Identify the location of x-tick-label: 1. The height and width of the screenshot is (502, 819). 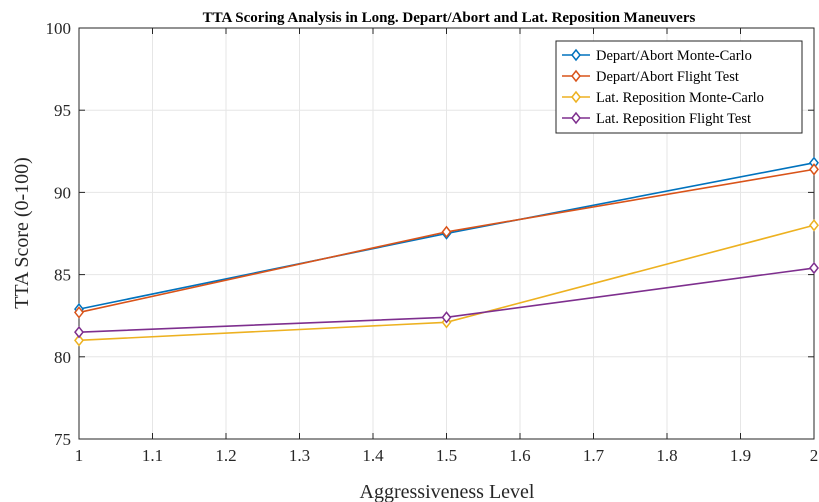
(79, 455).